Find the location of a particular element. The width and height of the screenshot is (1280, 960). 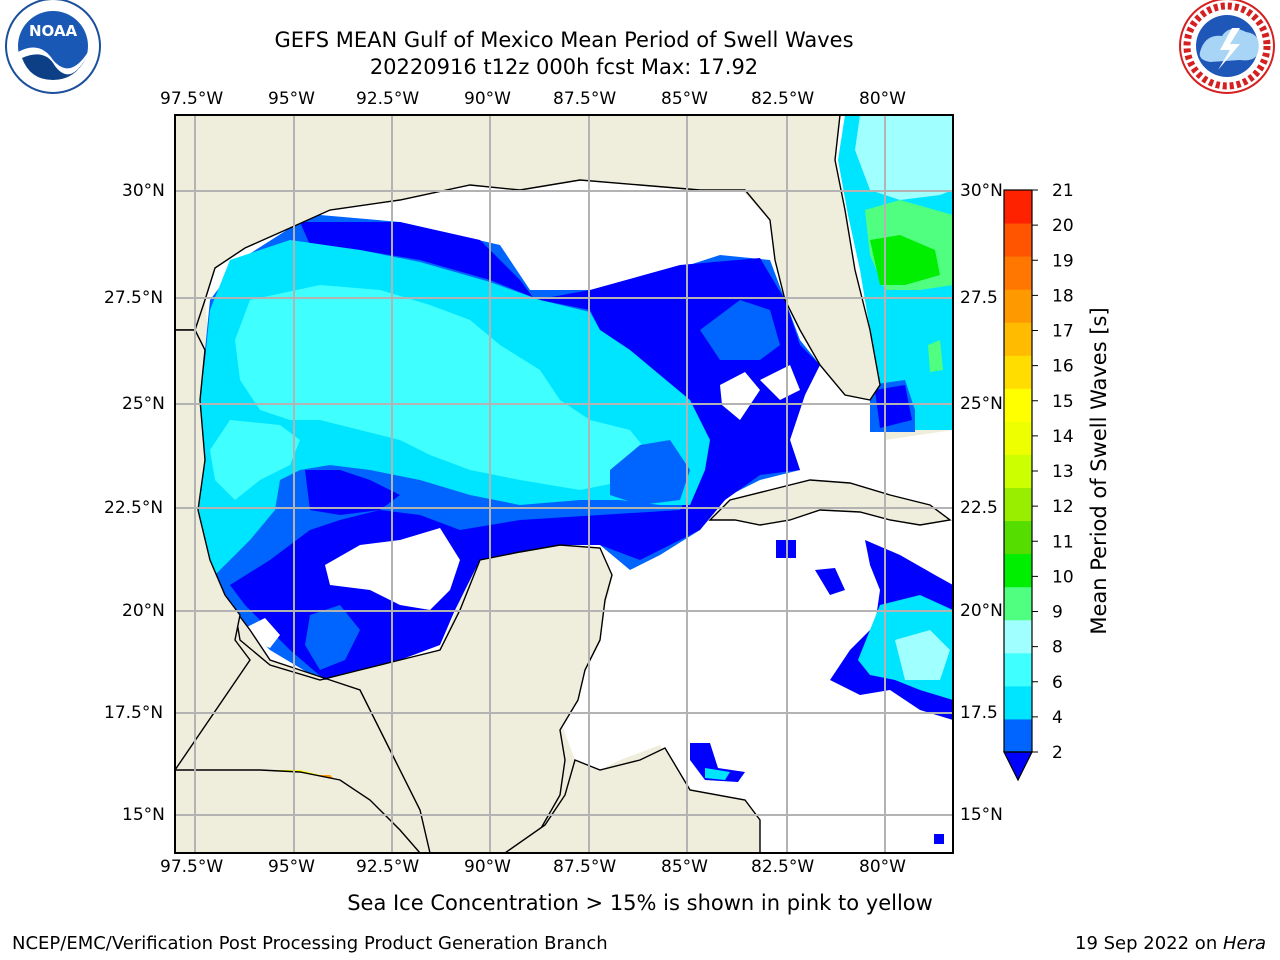

cuba-land is located at coordinates (830, 502).